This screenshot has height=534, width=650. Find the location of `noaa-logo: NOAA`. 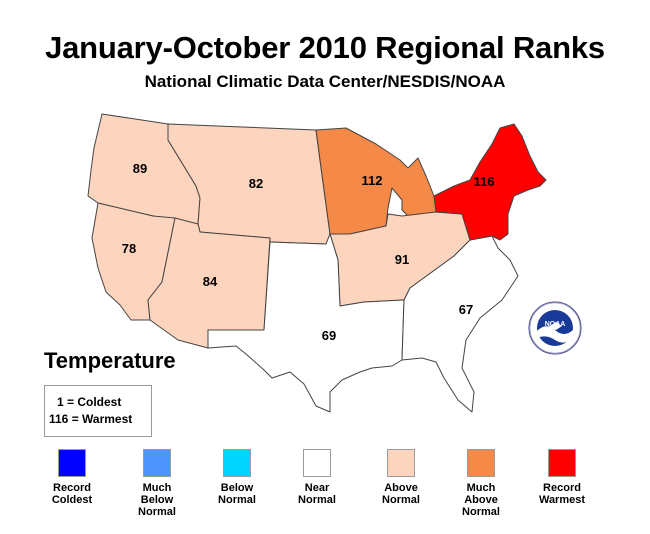

noaa-logo: NOAA is located at coordinates (555, 328).